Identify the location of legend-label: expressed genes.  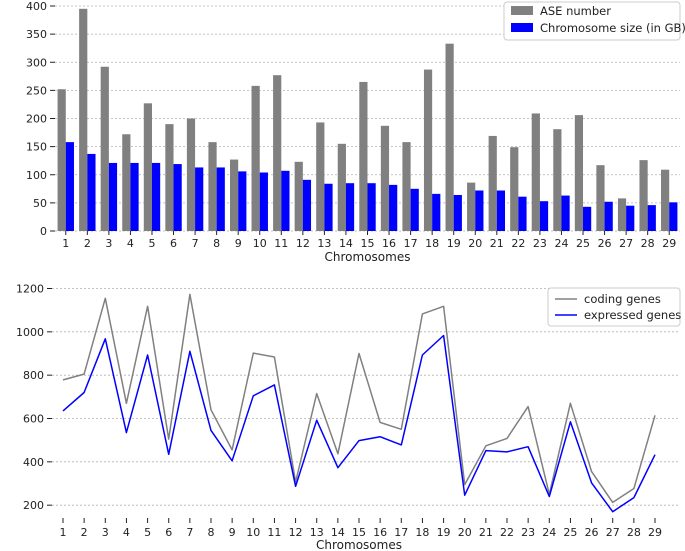
(632, 315).